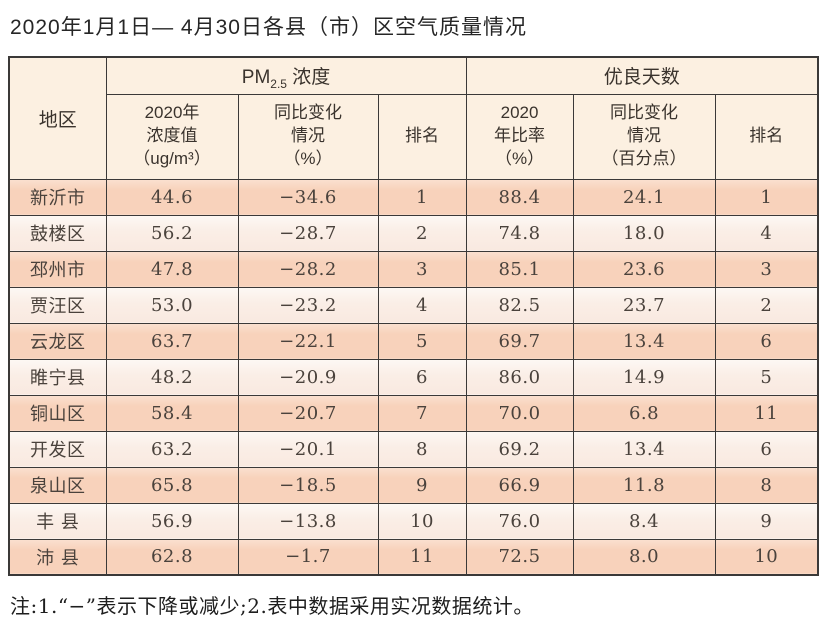  I want to click on table-row: 鼓楼区 56.2 −28.7 2 74.8 18.0 4, so click(413, 233).